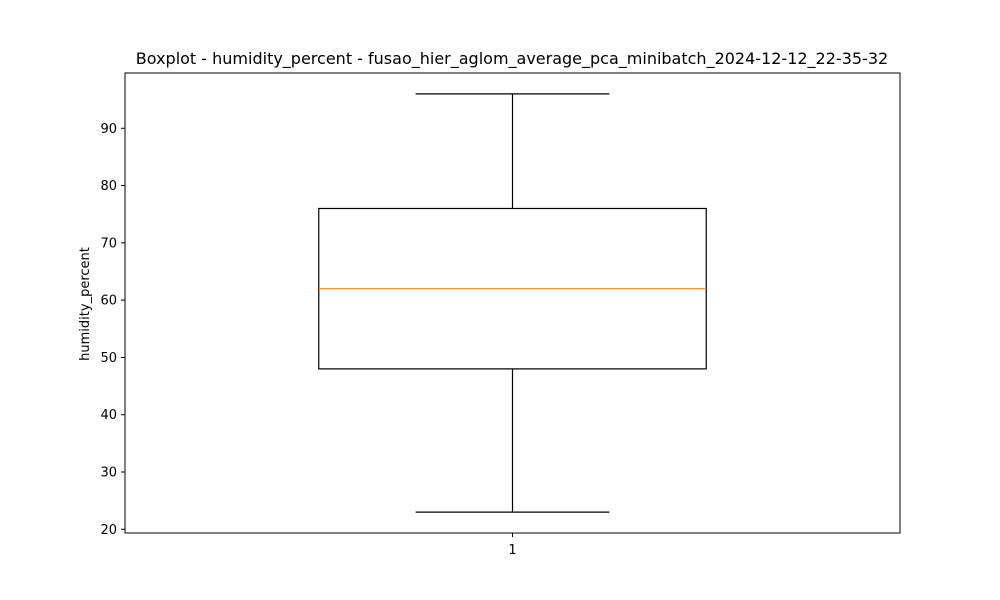  Describe the element at coordinates (512, 550) in the screenshot. I see `x-tick-label: 1` at that location.